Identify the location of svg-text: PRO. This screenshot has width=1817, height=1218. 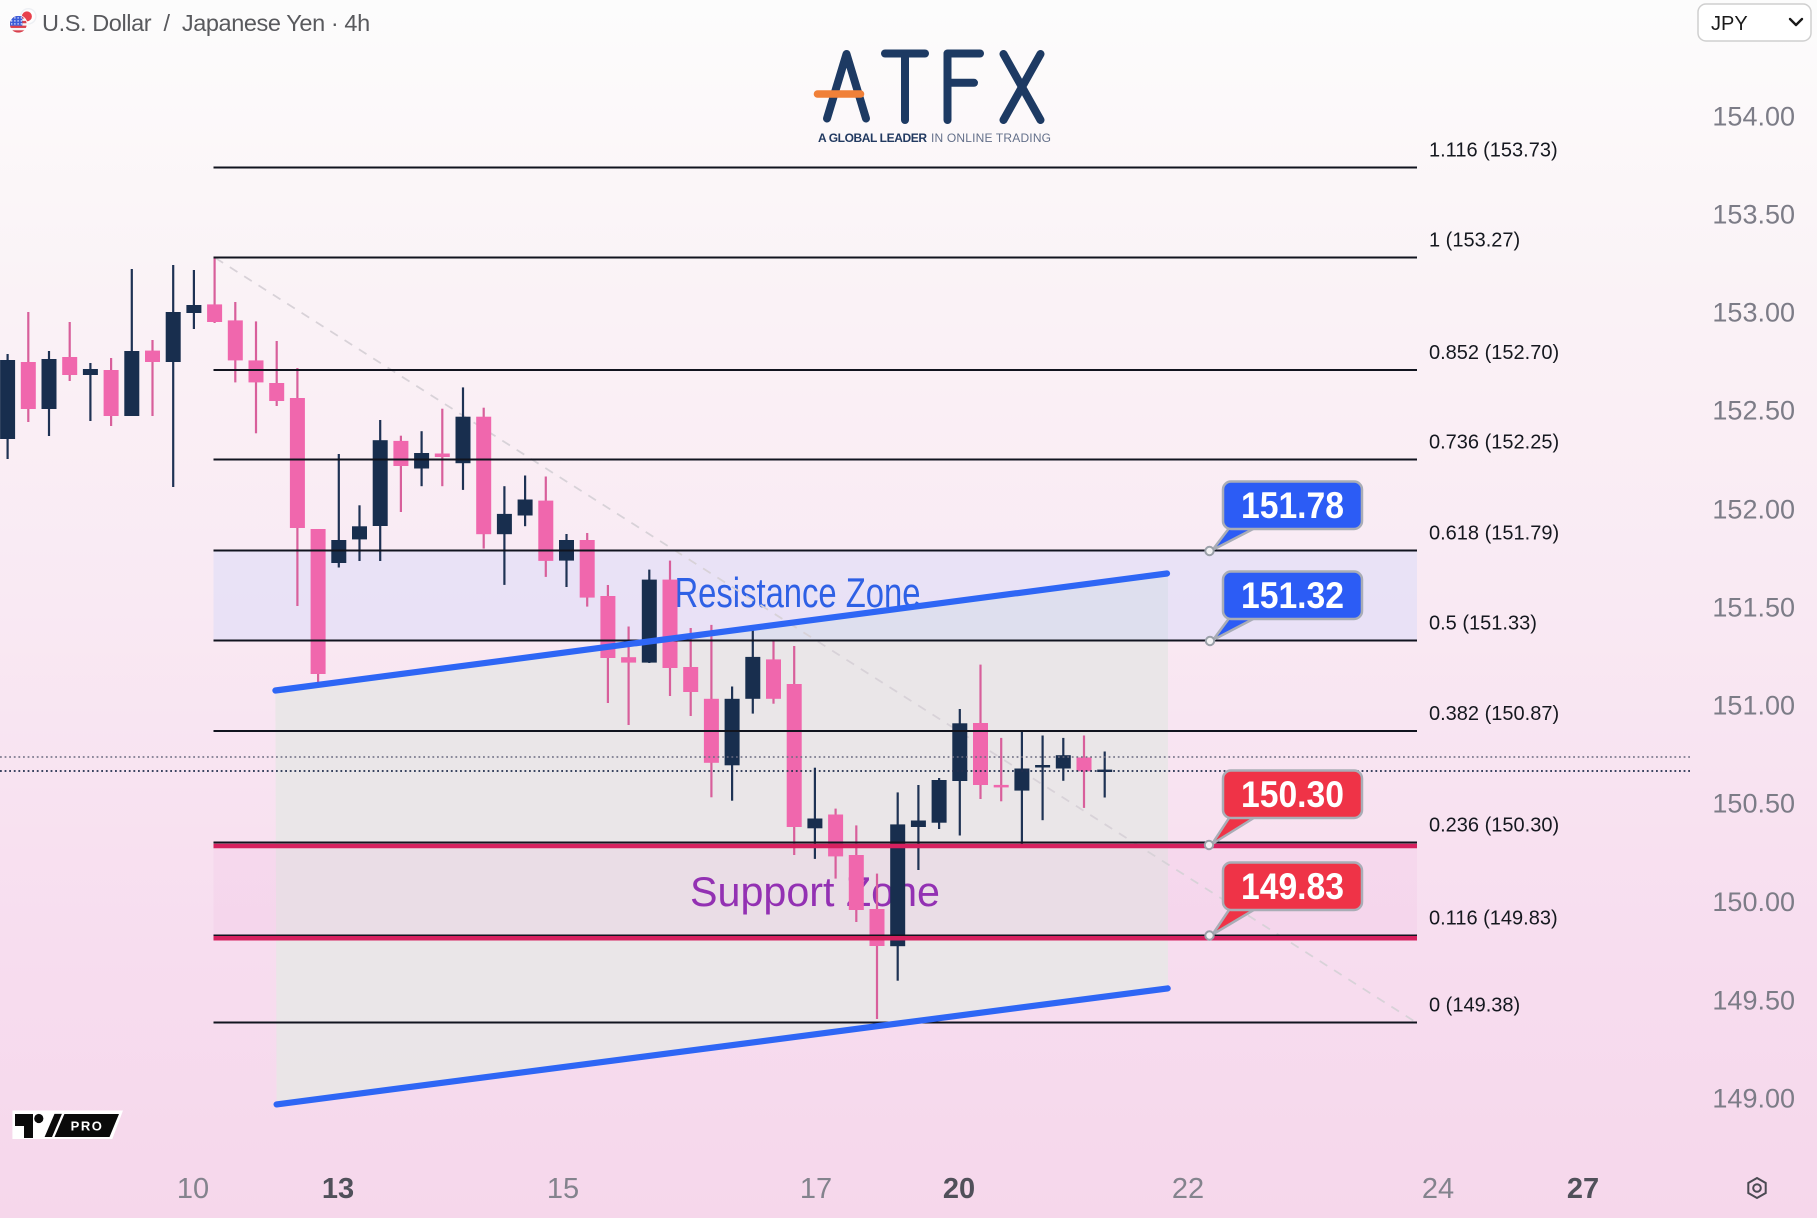
(87, 1126).